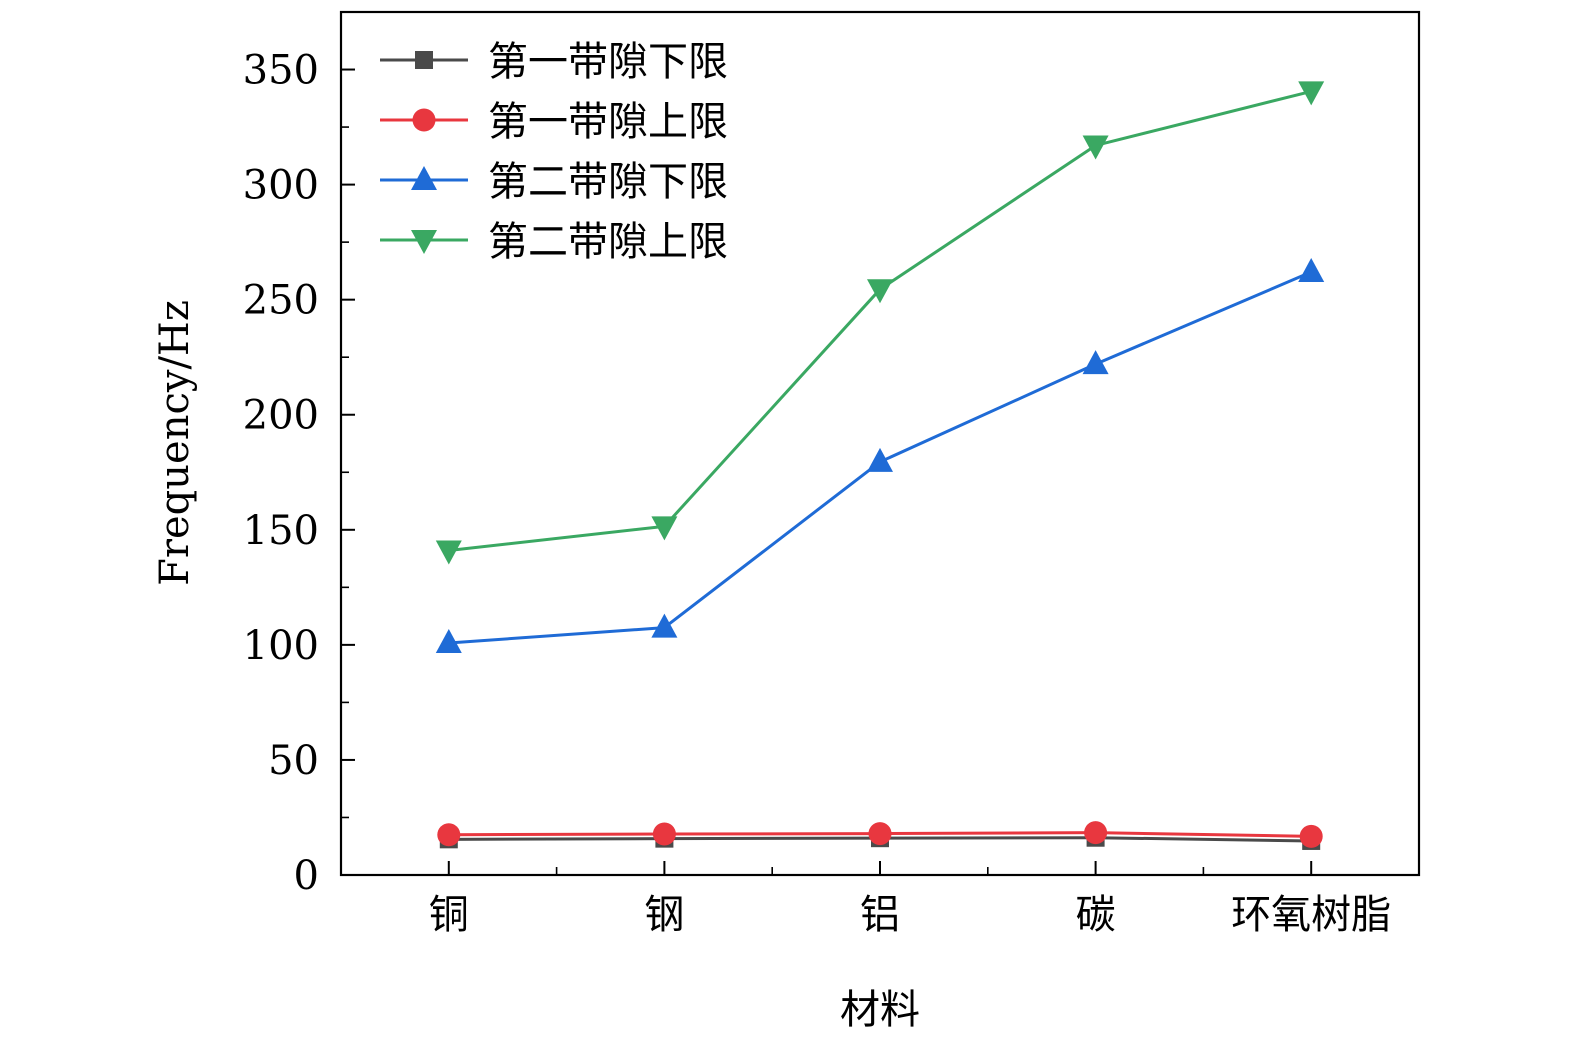 The image size is (1575, 1053). Describe the element at coordinates (608, 242) in the screenshot. I see `legend-label: 第二带隙上限` at that location.